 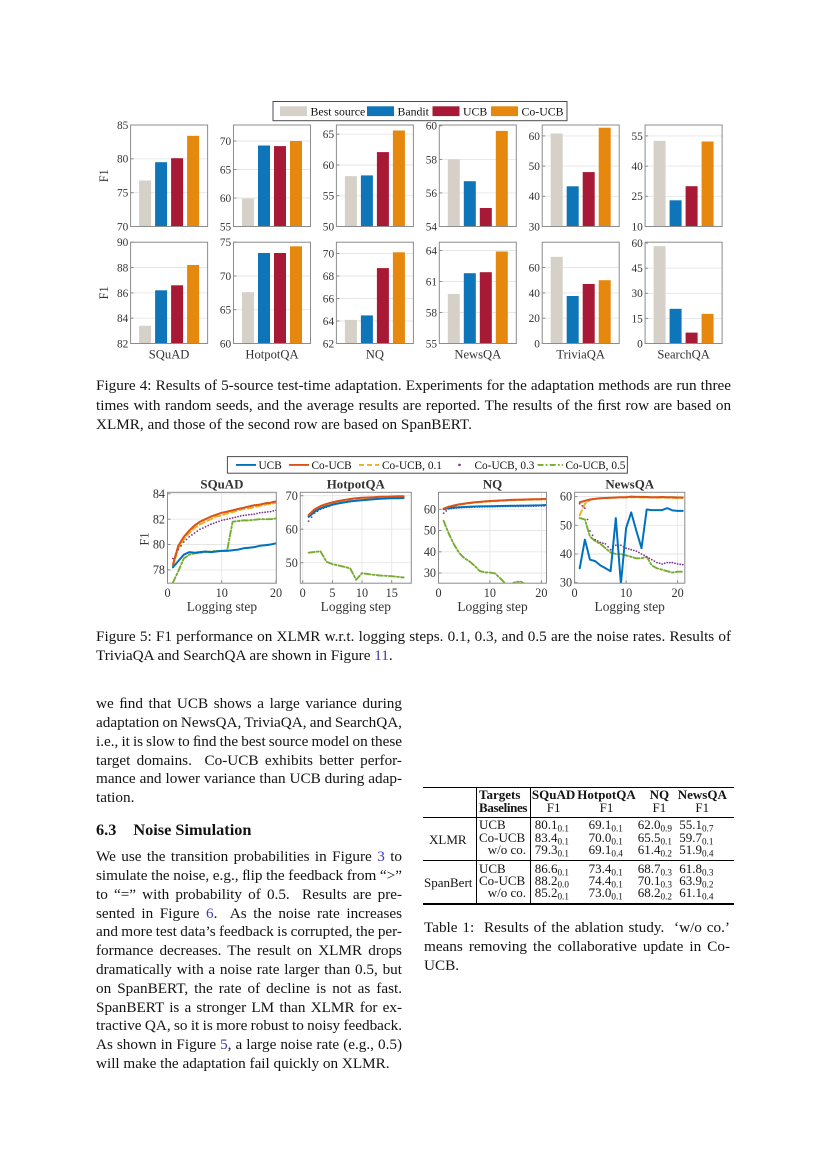 What do you see at coordinates (159, 545) in the screenshot?
I see `svg-text: 80` at bounding box center [159, 545].